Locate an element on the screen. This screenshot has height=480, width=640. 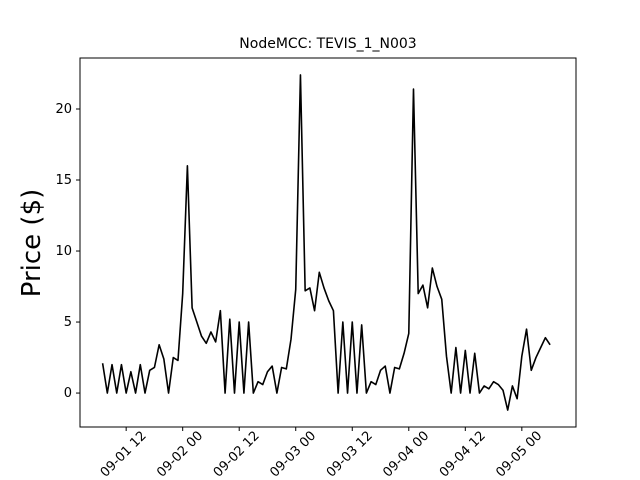
y-tick-label: 10 is located at coordinates (63, 251).